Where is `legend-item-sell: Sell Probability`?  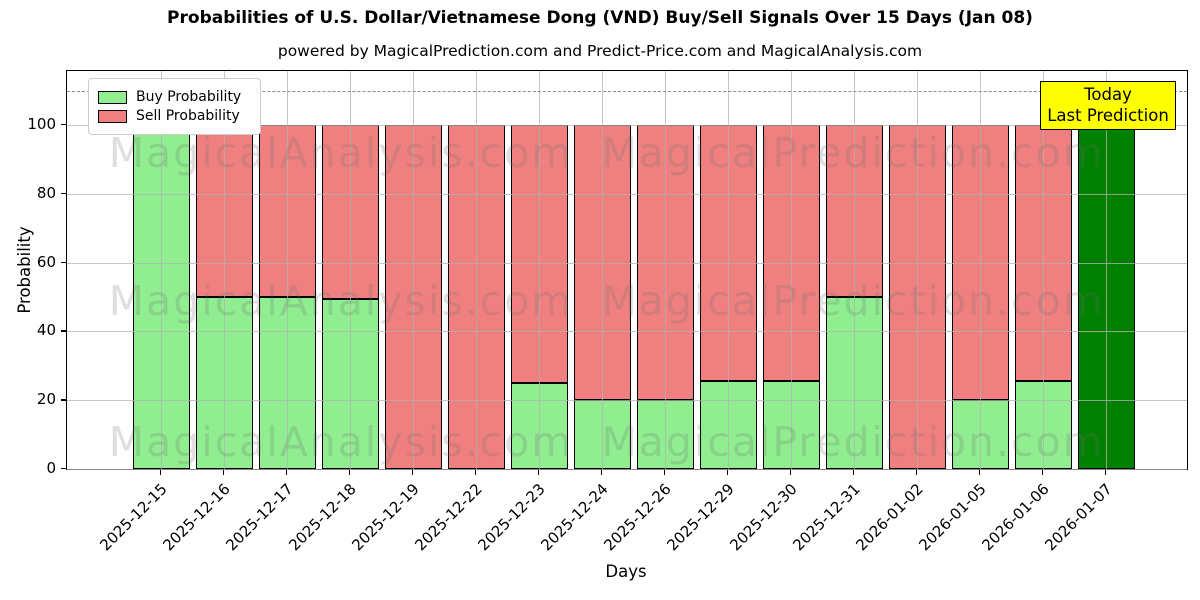
legend-item-sell: Sell Probability is located at coordinates (174, 116).